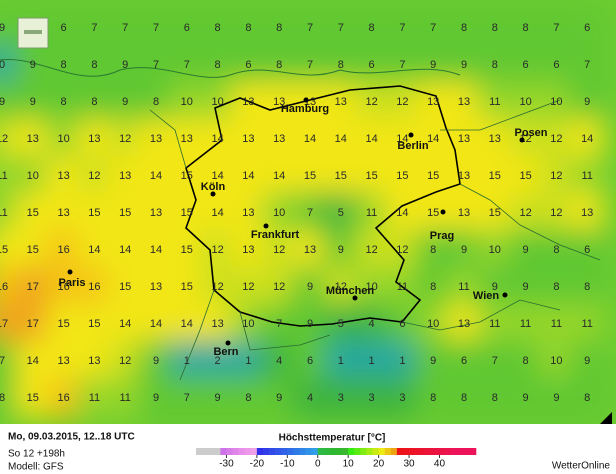 The width and height of the screenshot is (616, 474). I want to click on model: Modell: GFS, so click(36, 467).